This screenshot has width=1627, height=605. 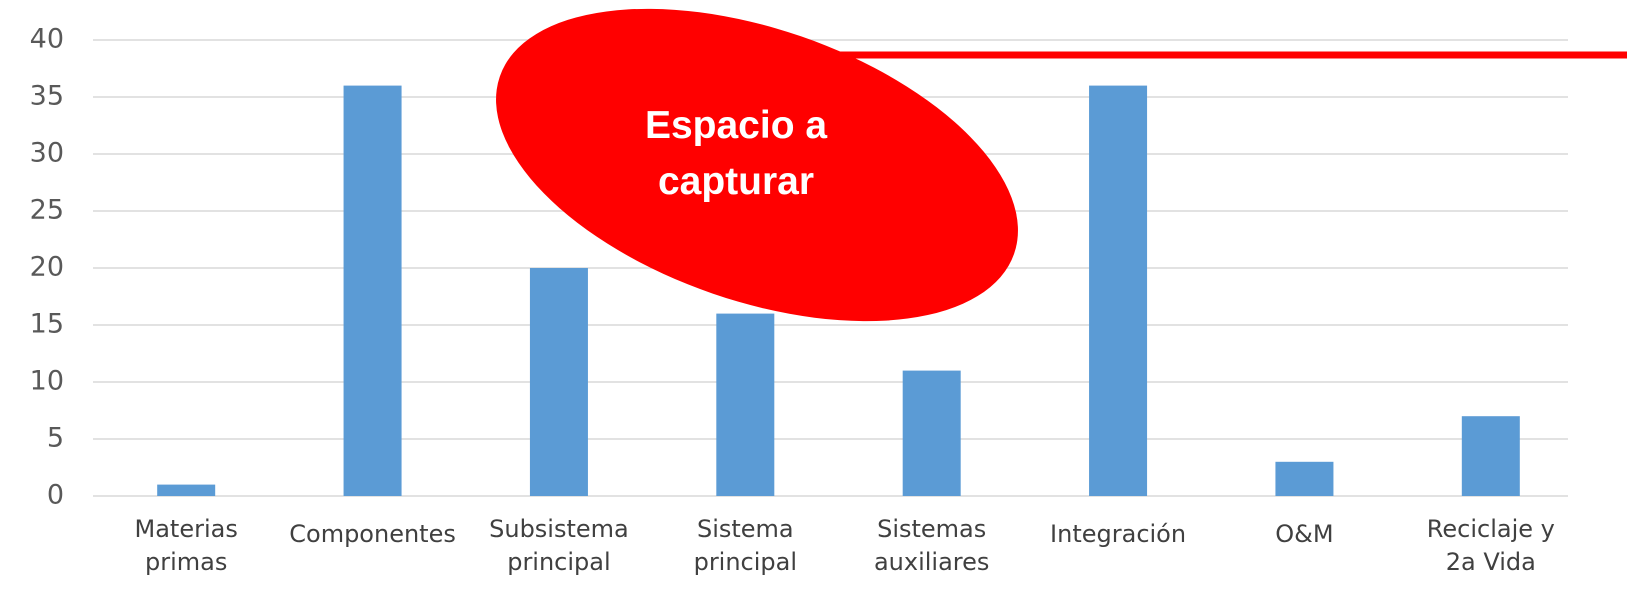 What do you see at coordinates (559, 545) in the screenshot?
I see `x-tick-label: Subsistema principal` at bounding box center [559, 545].